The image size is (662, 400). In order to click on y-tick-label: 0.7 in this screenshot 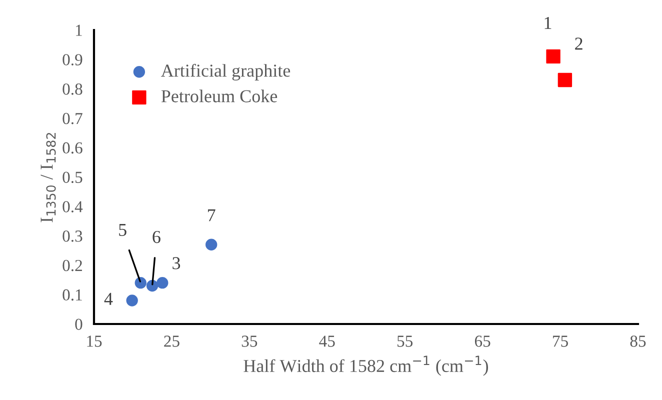, I will do `click(72, 118)`.